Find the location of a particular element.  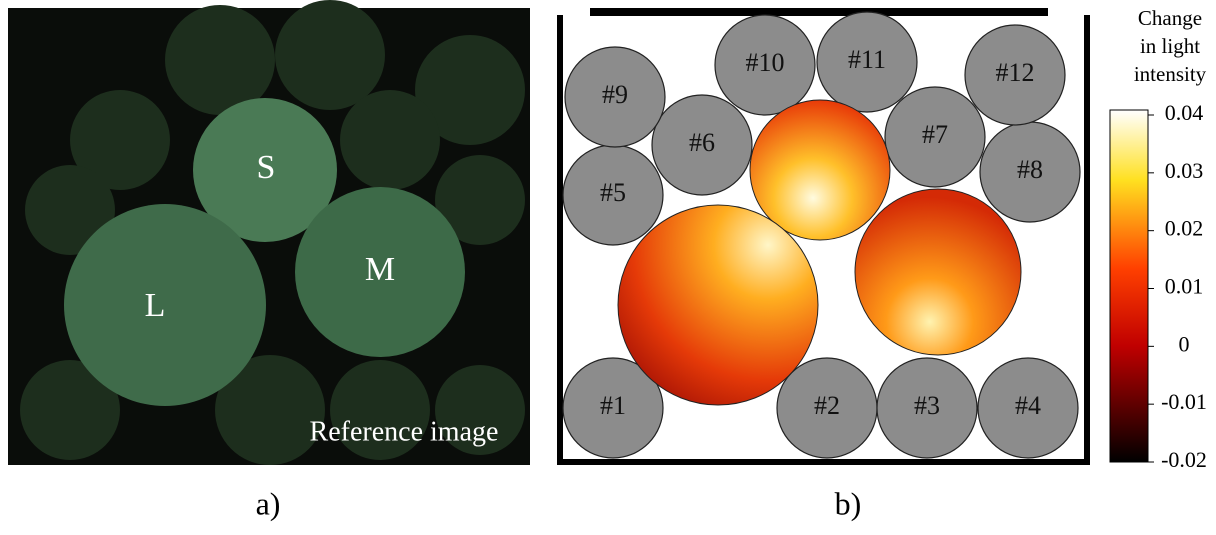

tick-label: 0.01 is located at coordinates (1184, 286).